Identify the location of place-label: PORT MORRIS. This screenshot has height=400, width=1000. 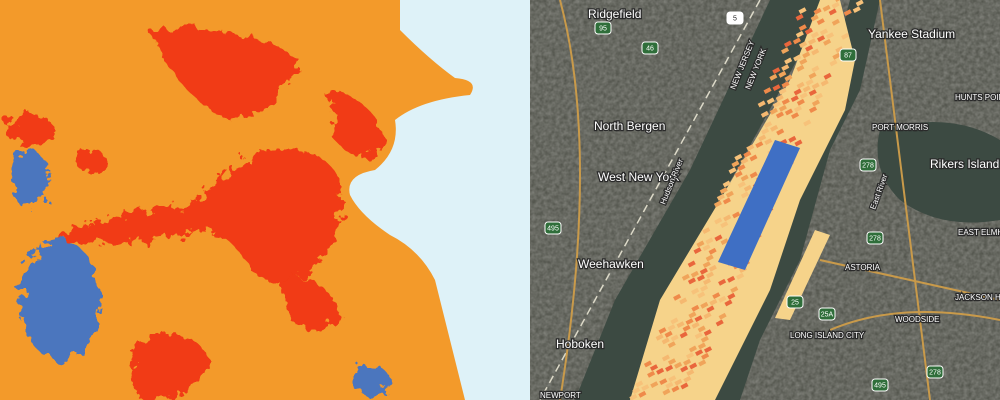
(900, 127).